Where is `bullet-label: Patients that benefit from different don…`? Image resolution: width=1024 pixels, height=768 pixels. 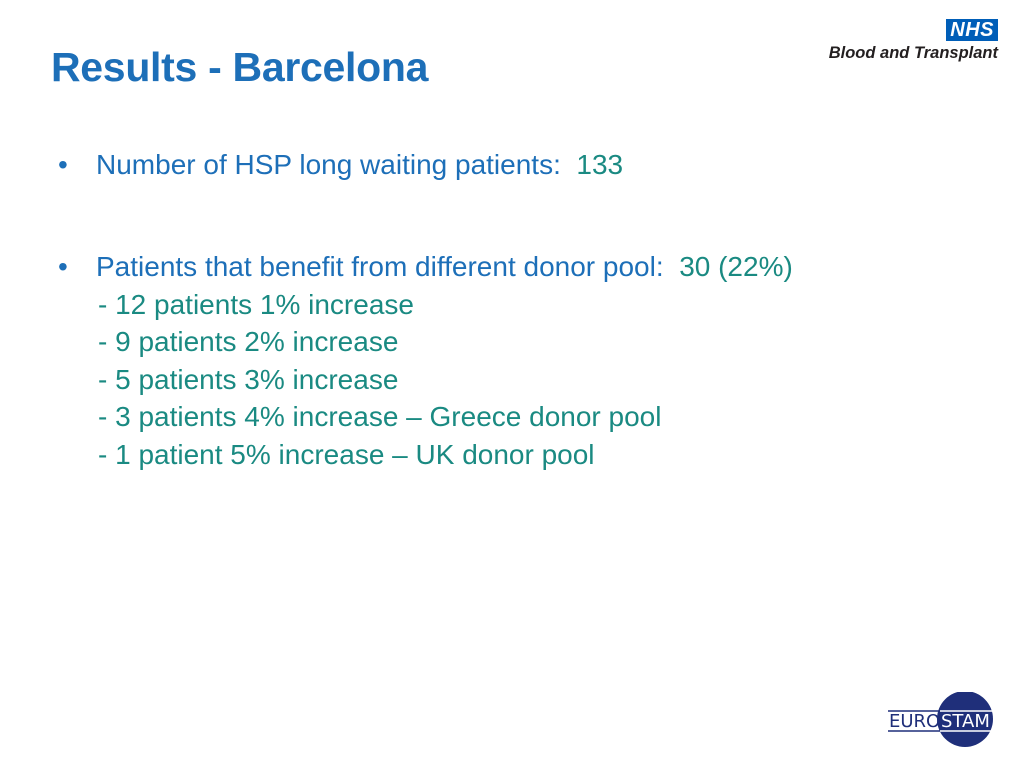
bullet-label: Patients that benefit from different don… is located at coordinates (380, 266).